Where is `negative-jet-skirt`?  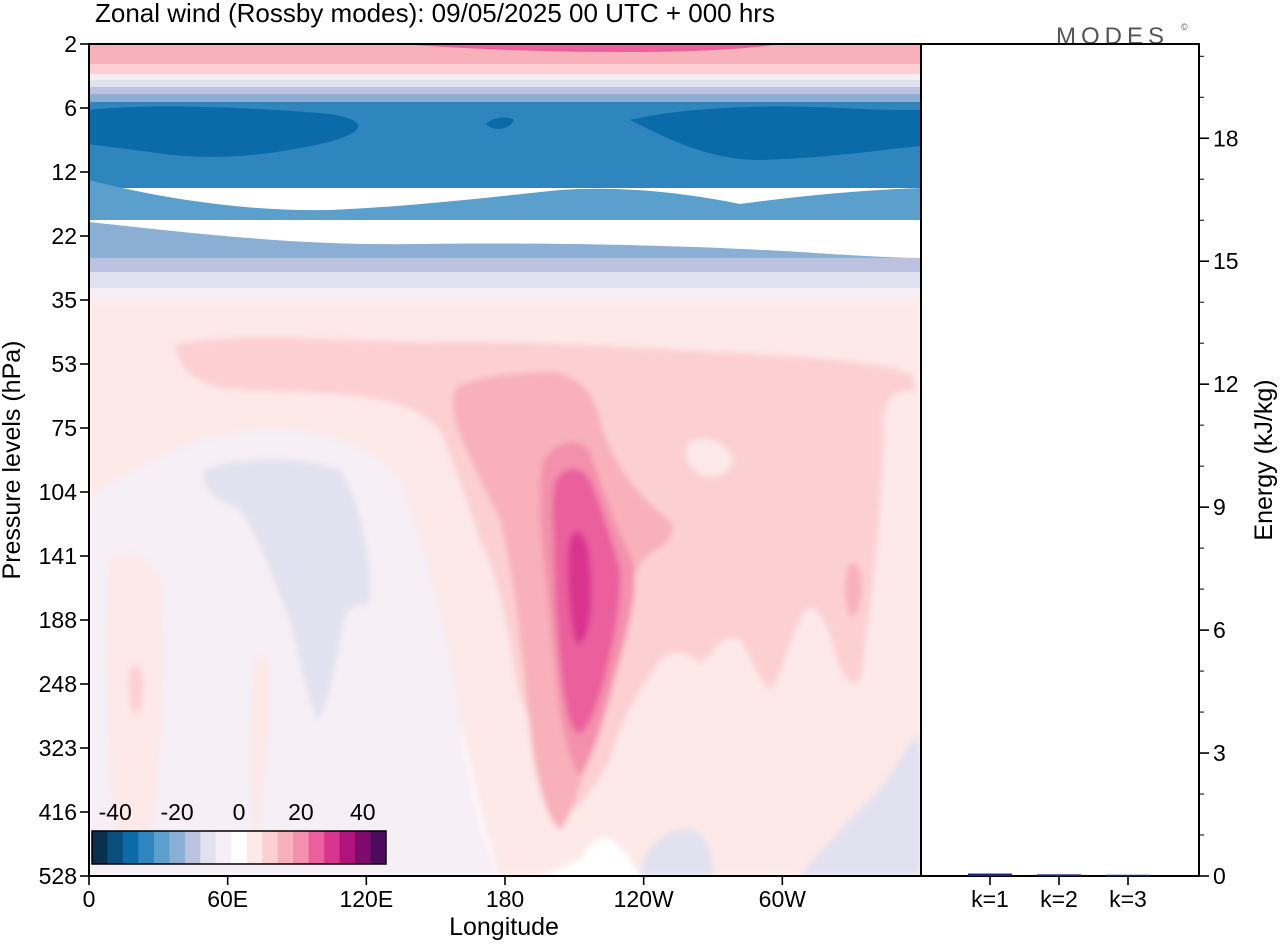 negative-jet-skirt is located at coordinates (505, 200).